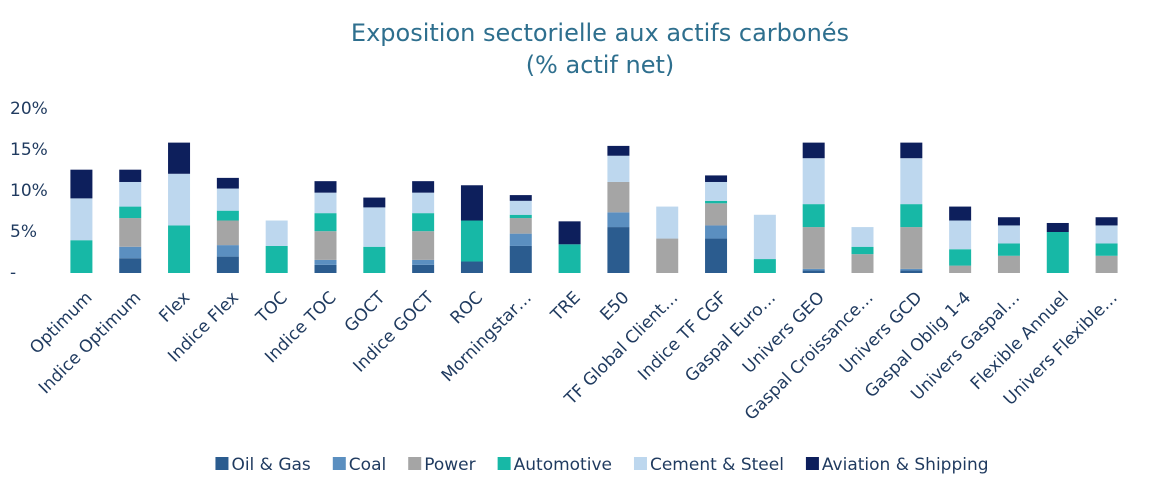  What do you see at coordinates (905, 465) in the screenshot?
I see `legend-label: Aviation & Shipping` at bounding box center [905, 465].